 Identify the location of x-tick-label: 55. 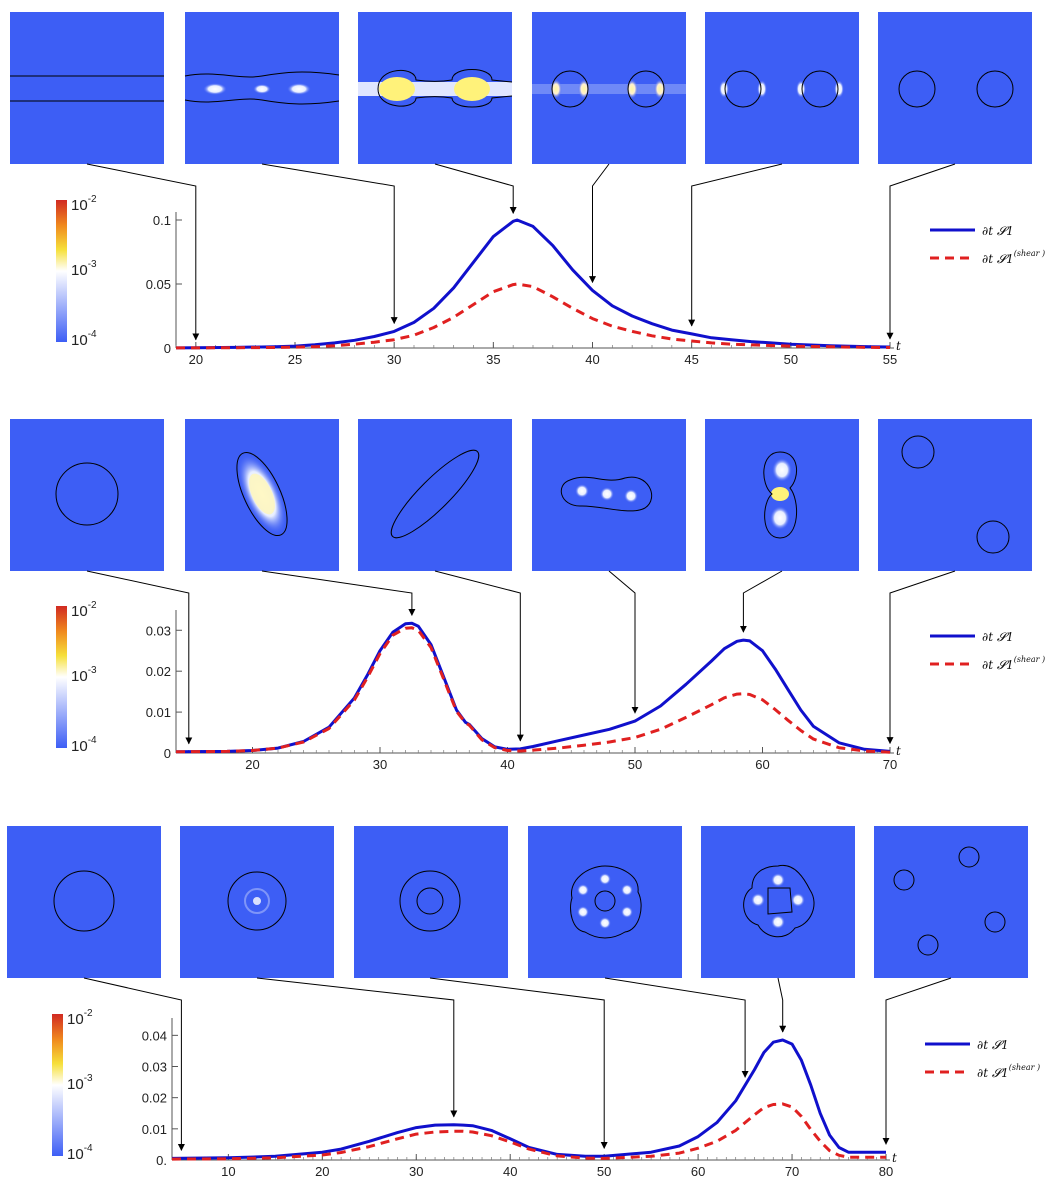
(890, 359).